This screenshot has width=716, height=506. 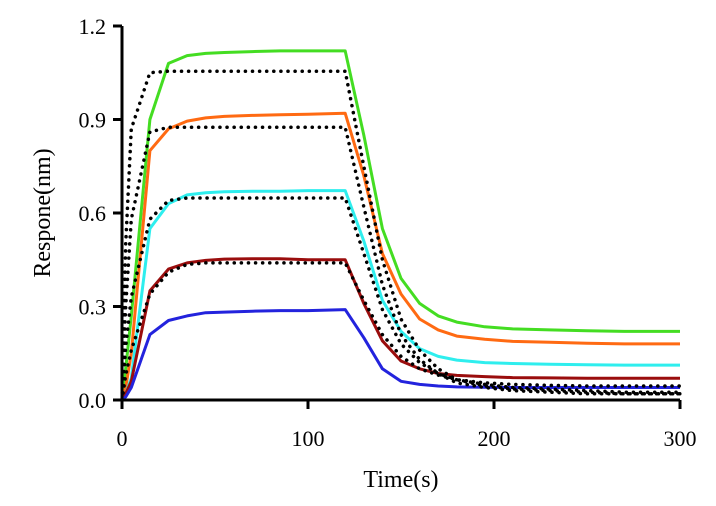 What do you see at coordinates (494, 438) in the screenshot?
I see `x-tick-label: 200` at bounding box center [494, 438].